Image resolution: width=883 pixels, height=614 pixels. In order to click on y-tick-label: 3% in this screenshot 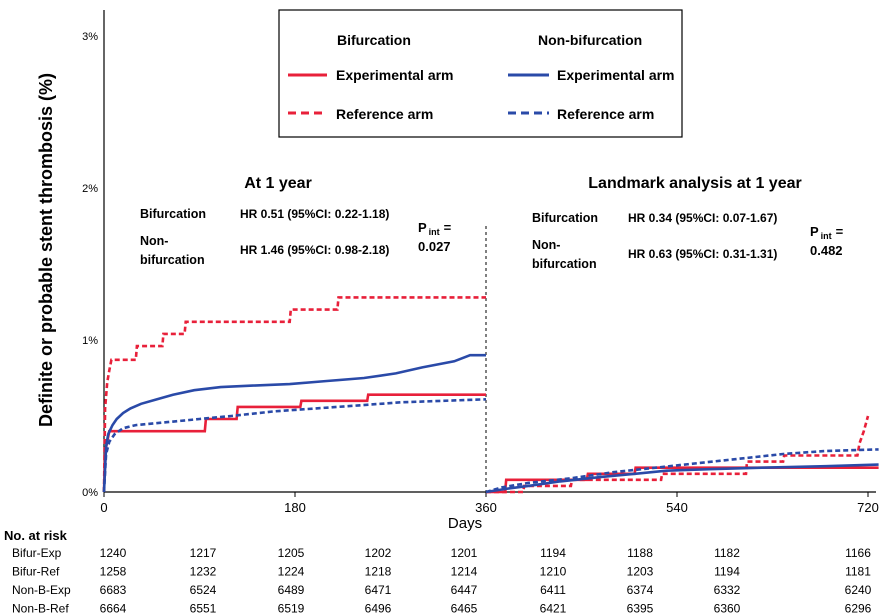, I will do `click(90, 37)`.